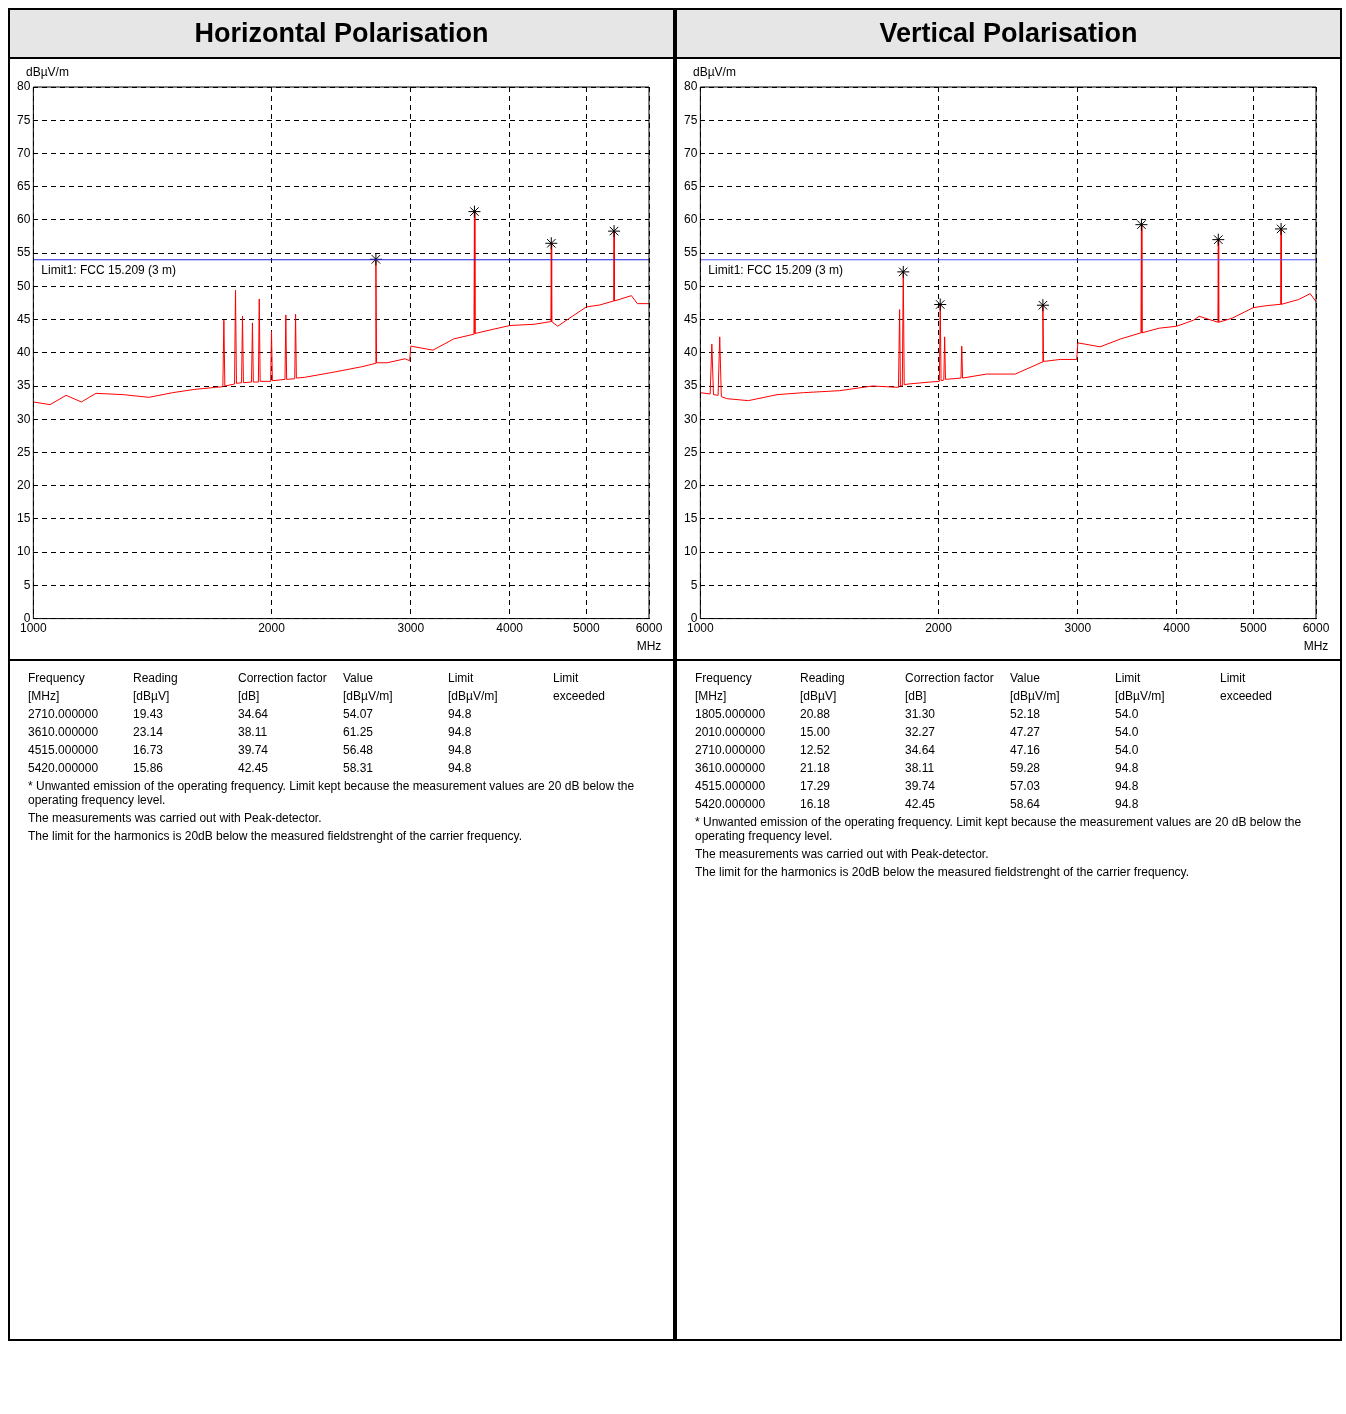 This screenshot has height=1414, width=1346. I want to click on text: 1805.000000 20.88 31.30 52.18 54.0, so click(917, 714).